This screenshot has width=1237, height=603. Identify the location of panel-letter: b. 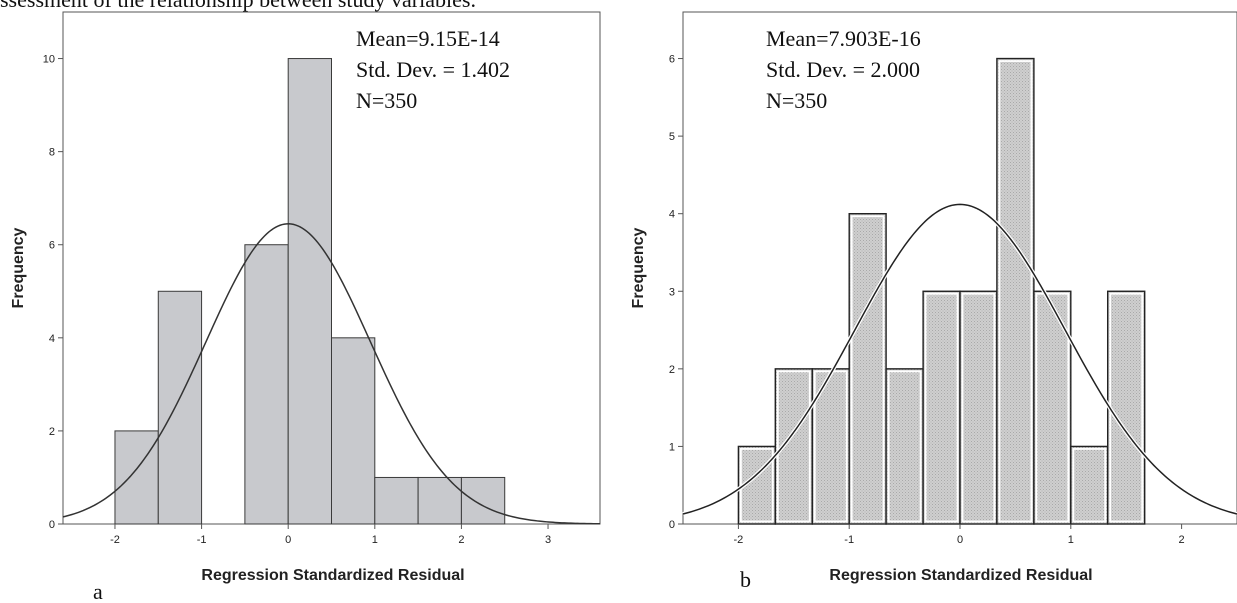
(745, 579).